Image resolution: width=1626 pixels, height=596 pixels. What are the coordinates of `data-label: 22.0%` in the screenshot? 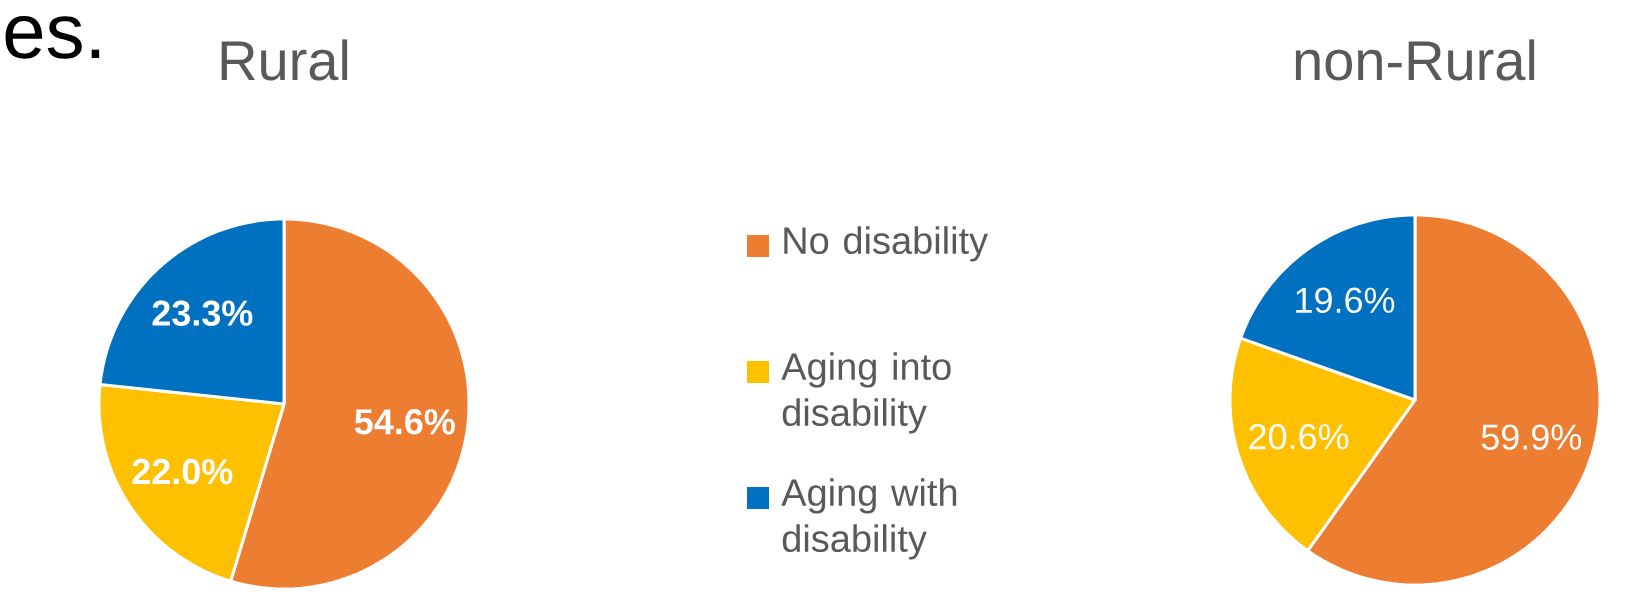 It's located at (182, 471).